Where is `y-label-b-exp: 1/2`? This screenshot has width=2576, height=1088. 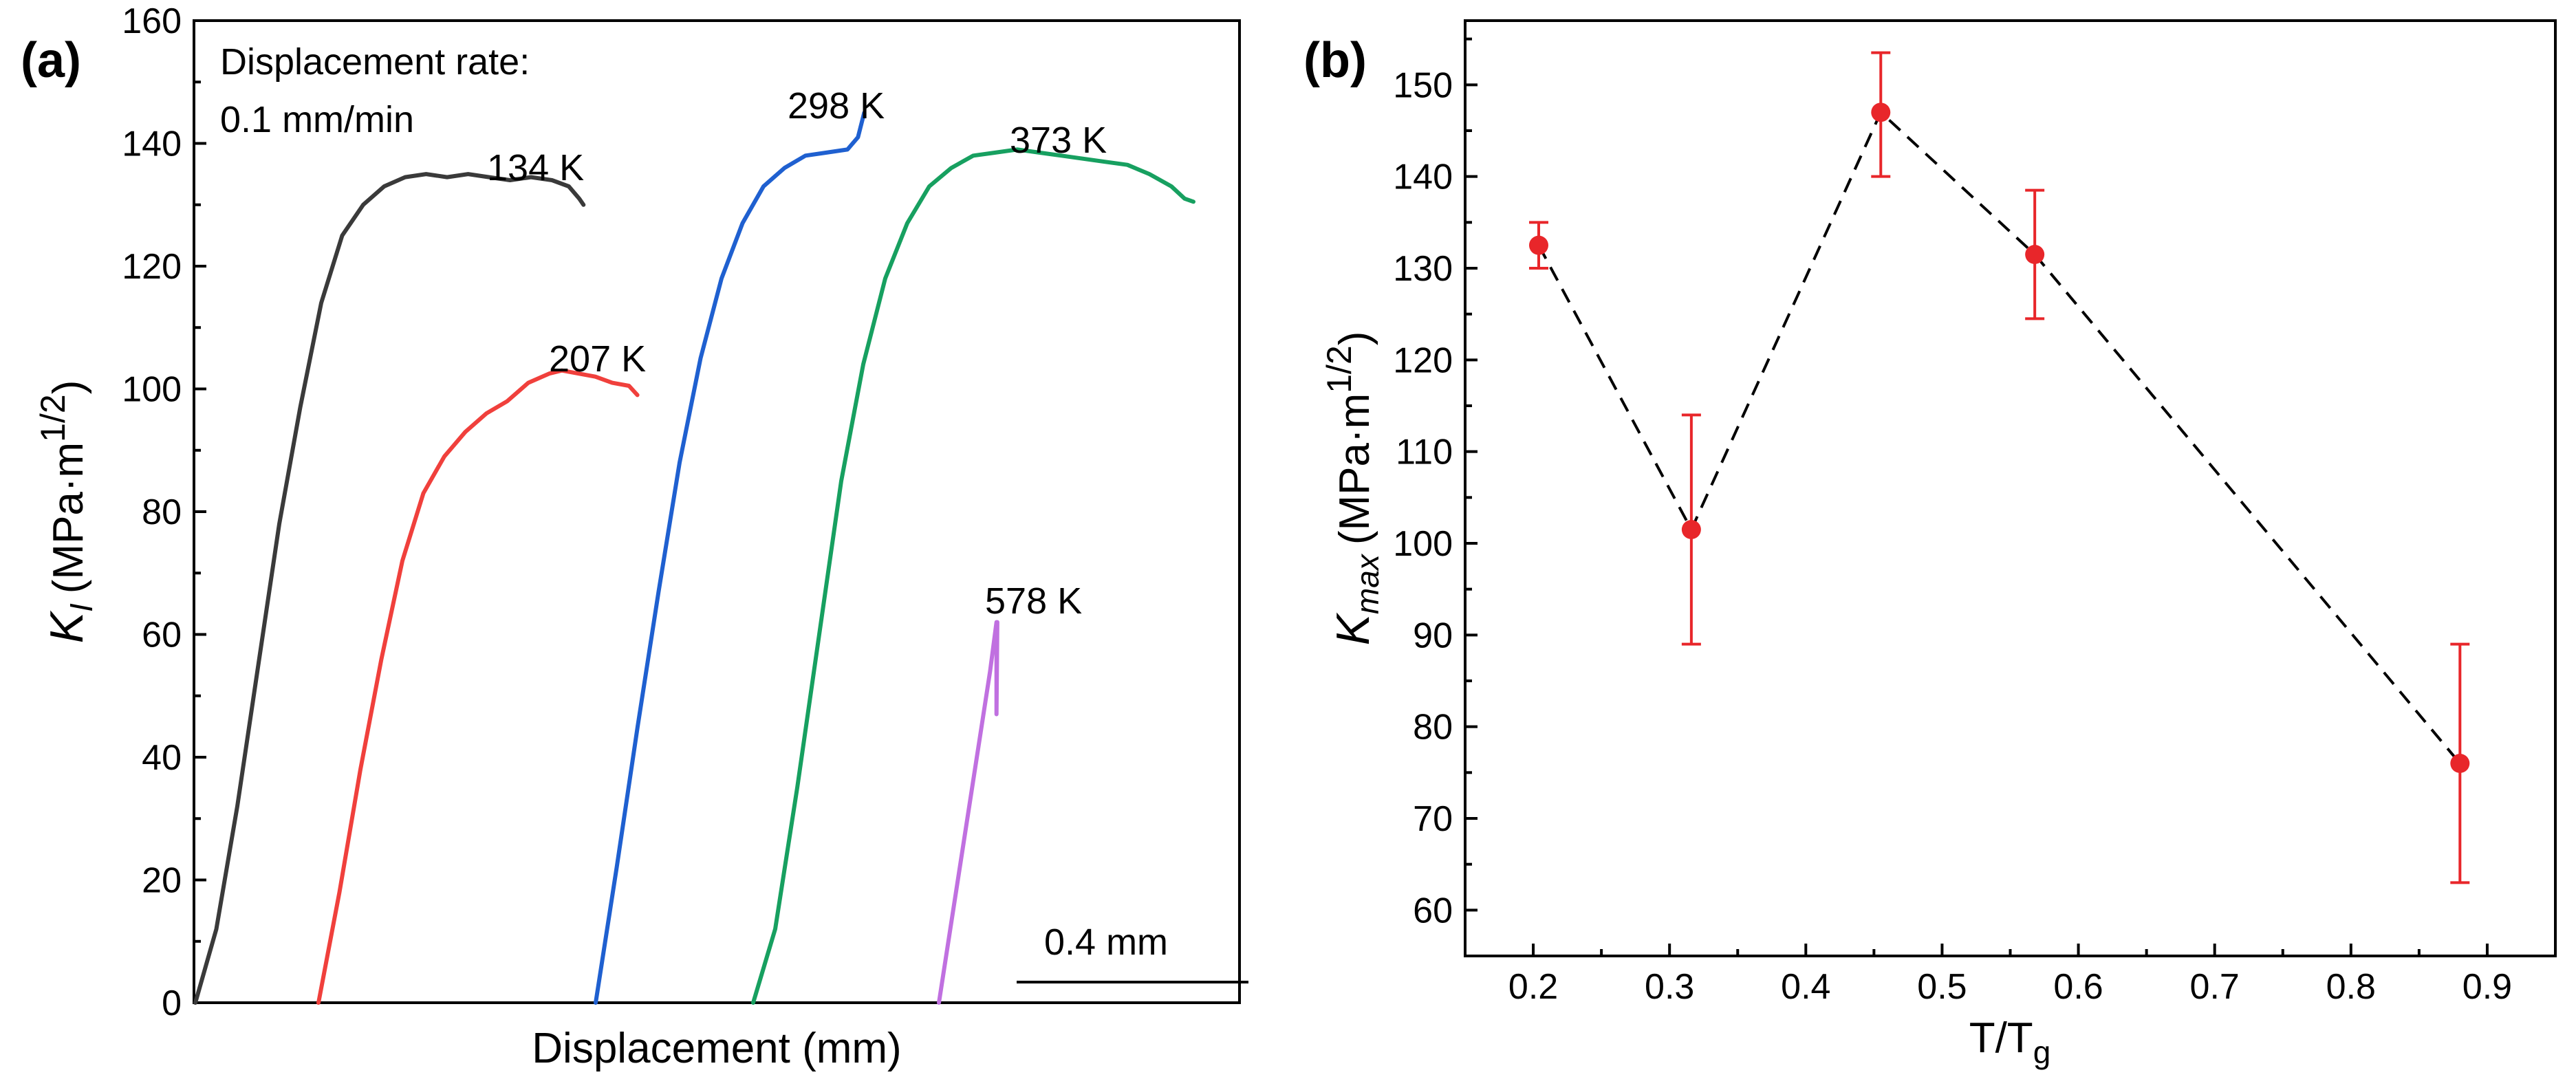
y-label-b-exp: 1/2 is located at coordinates (1339, 369).